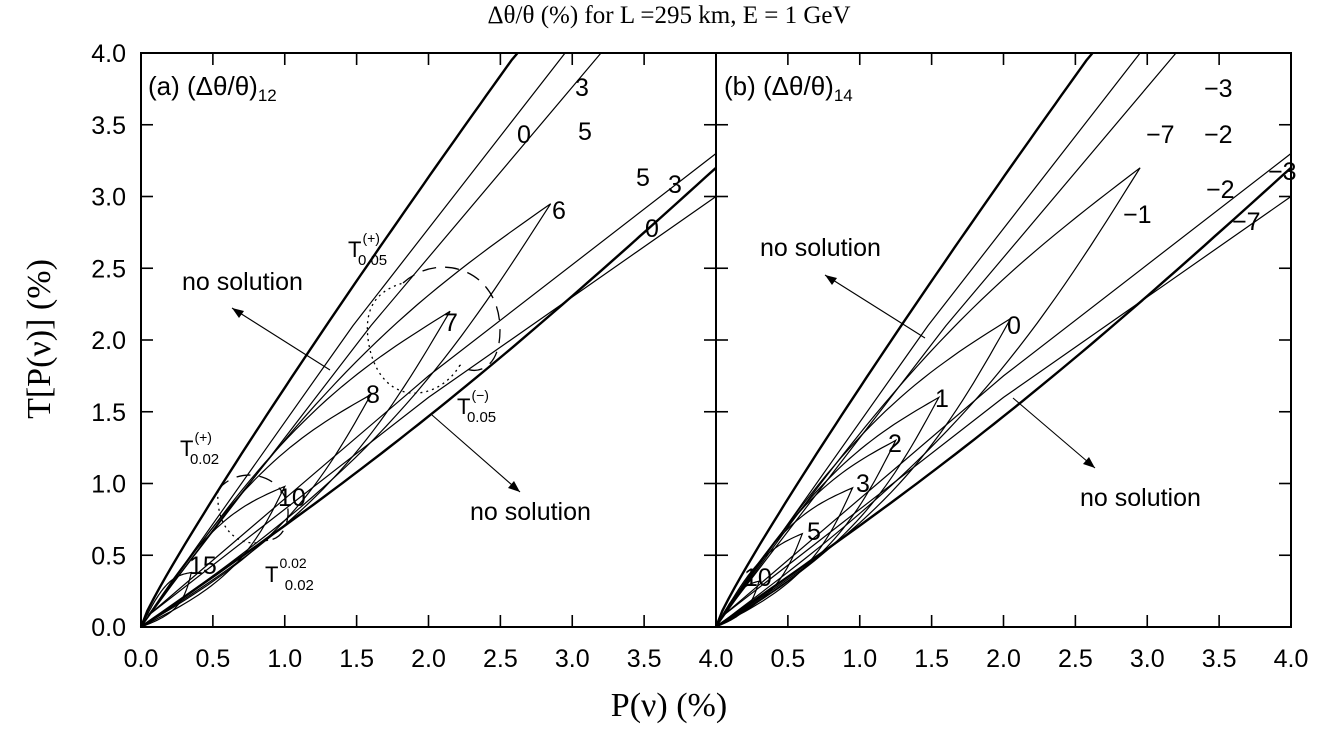 This screenshot has height=731, width=1338. I want to click on y-tick-label: 0.5, so click(108, 556).